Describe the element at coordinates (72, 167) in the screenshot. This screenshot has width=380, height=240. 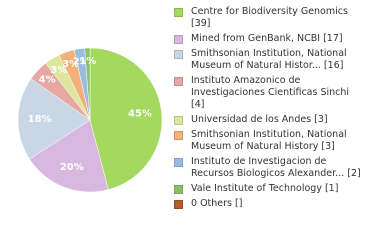
I see `slice-label: 20%` at that location.